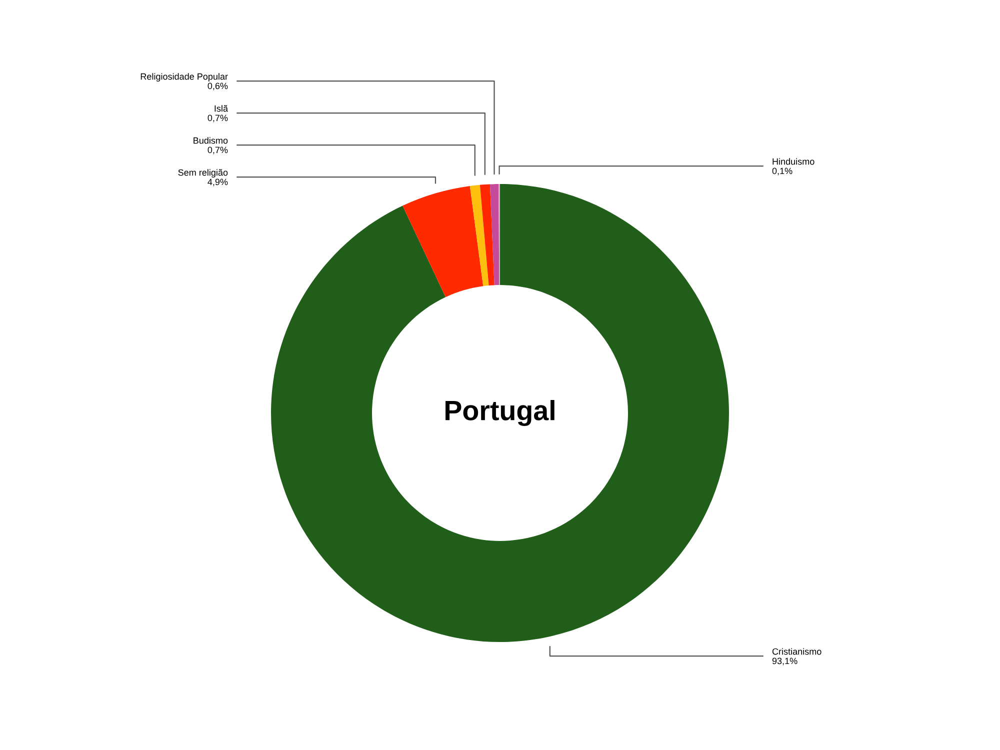 Image resolution: width=1000 pixels, height=750 pixels. What do you see at coordinates (797, 651) in the screenshot?
I see `slice-label: Cristianismo` at bounding box center [797, 651].